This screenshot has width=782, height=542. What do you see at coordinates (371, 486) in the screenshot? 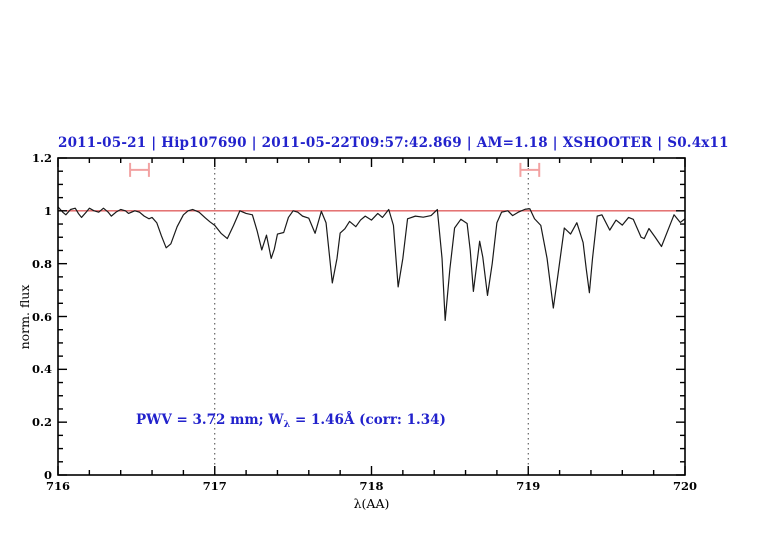
I see `x-tick-label: 718` at bounding box center [371, 486].